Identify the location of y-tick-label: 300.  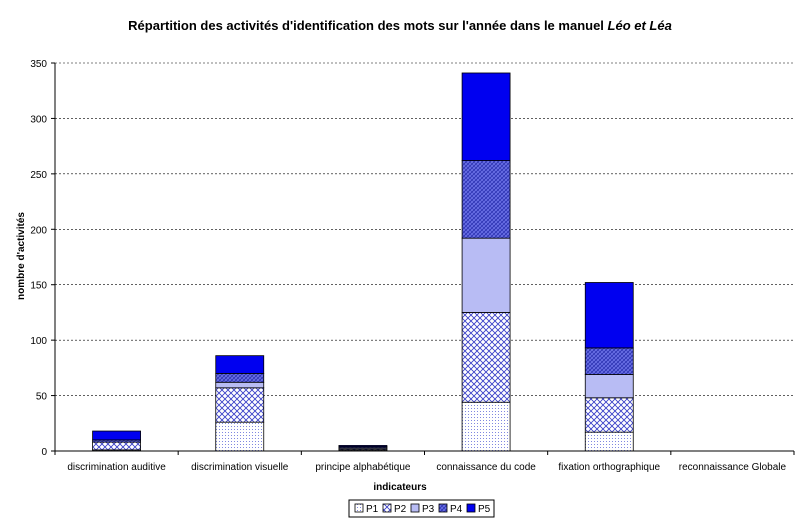
(38, 119).